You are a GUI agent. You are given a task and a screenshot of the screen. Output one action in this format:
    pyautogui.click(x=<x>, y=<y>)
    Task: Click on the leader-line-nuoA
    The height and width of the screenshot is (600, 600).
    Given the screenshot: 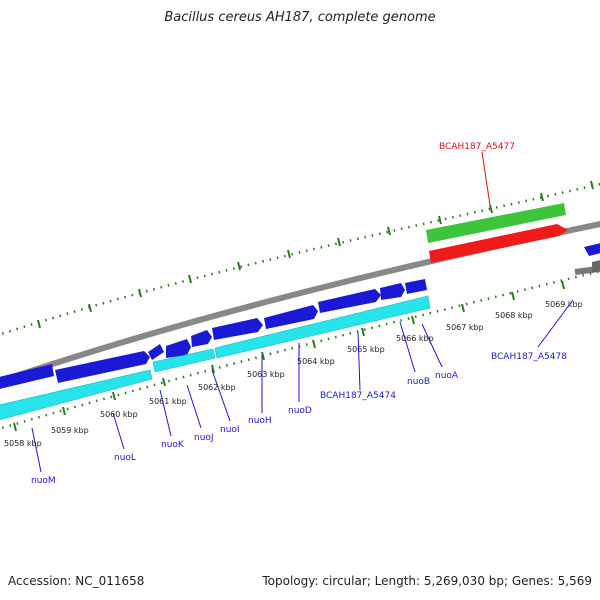 What is the action you would take?
    pyautogui.click(x=432, y=345)
    